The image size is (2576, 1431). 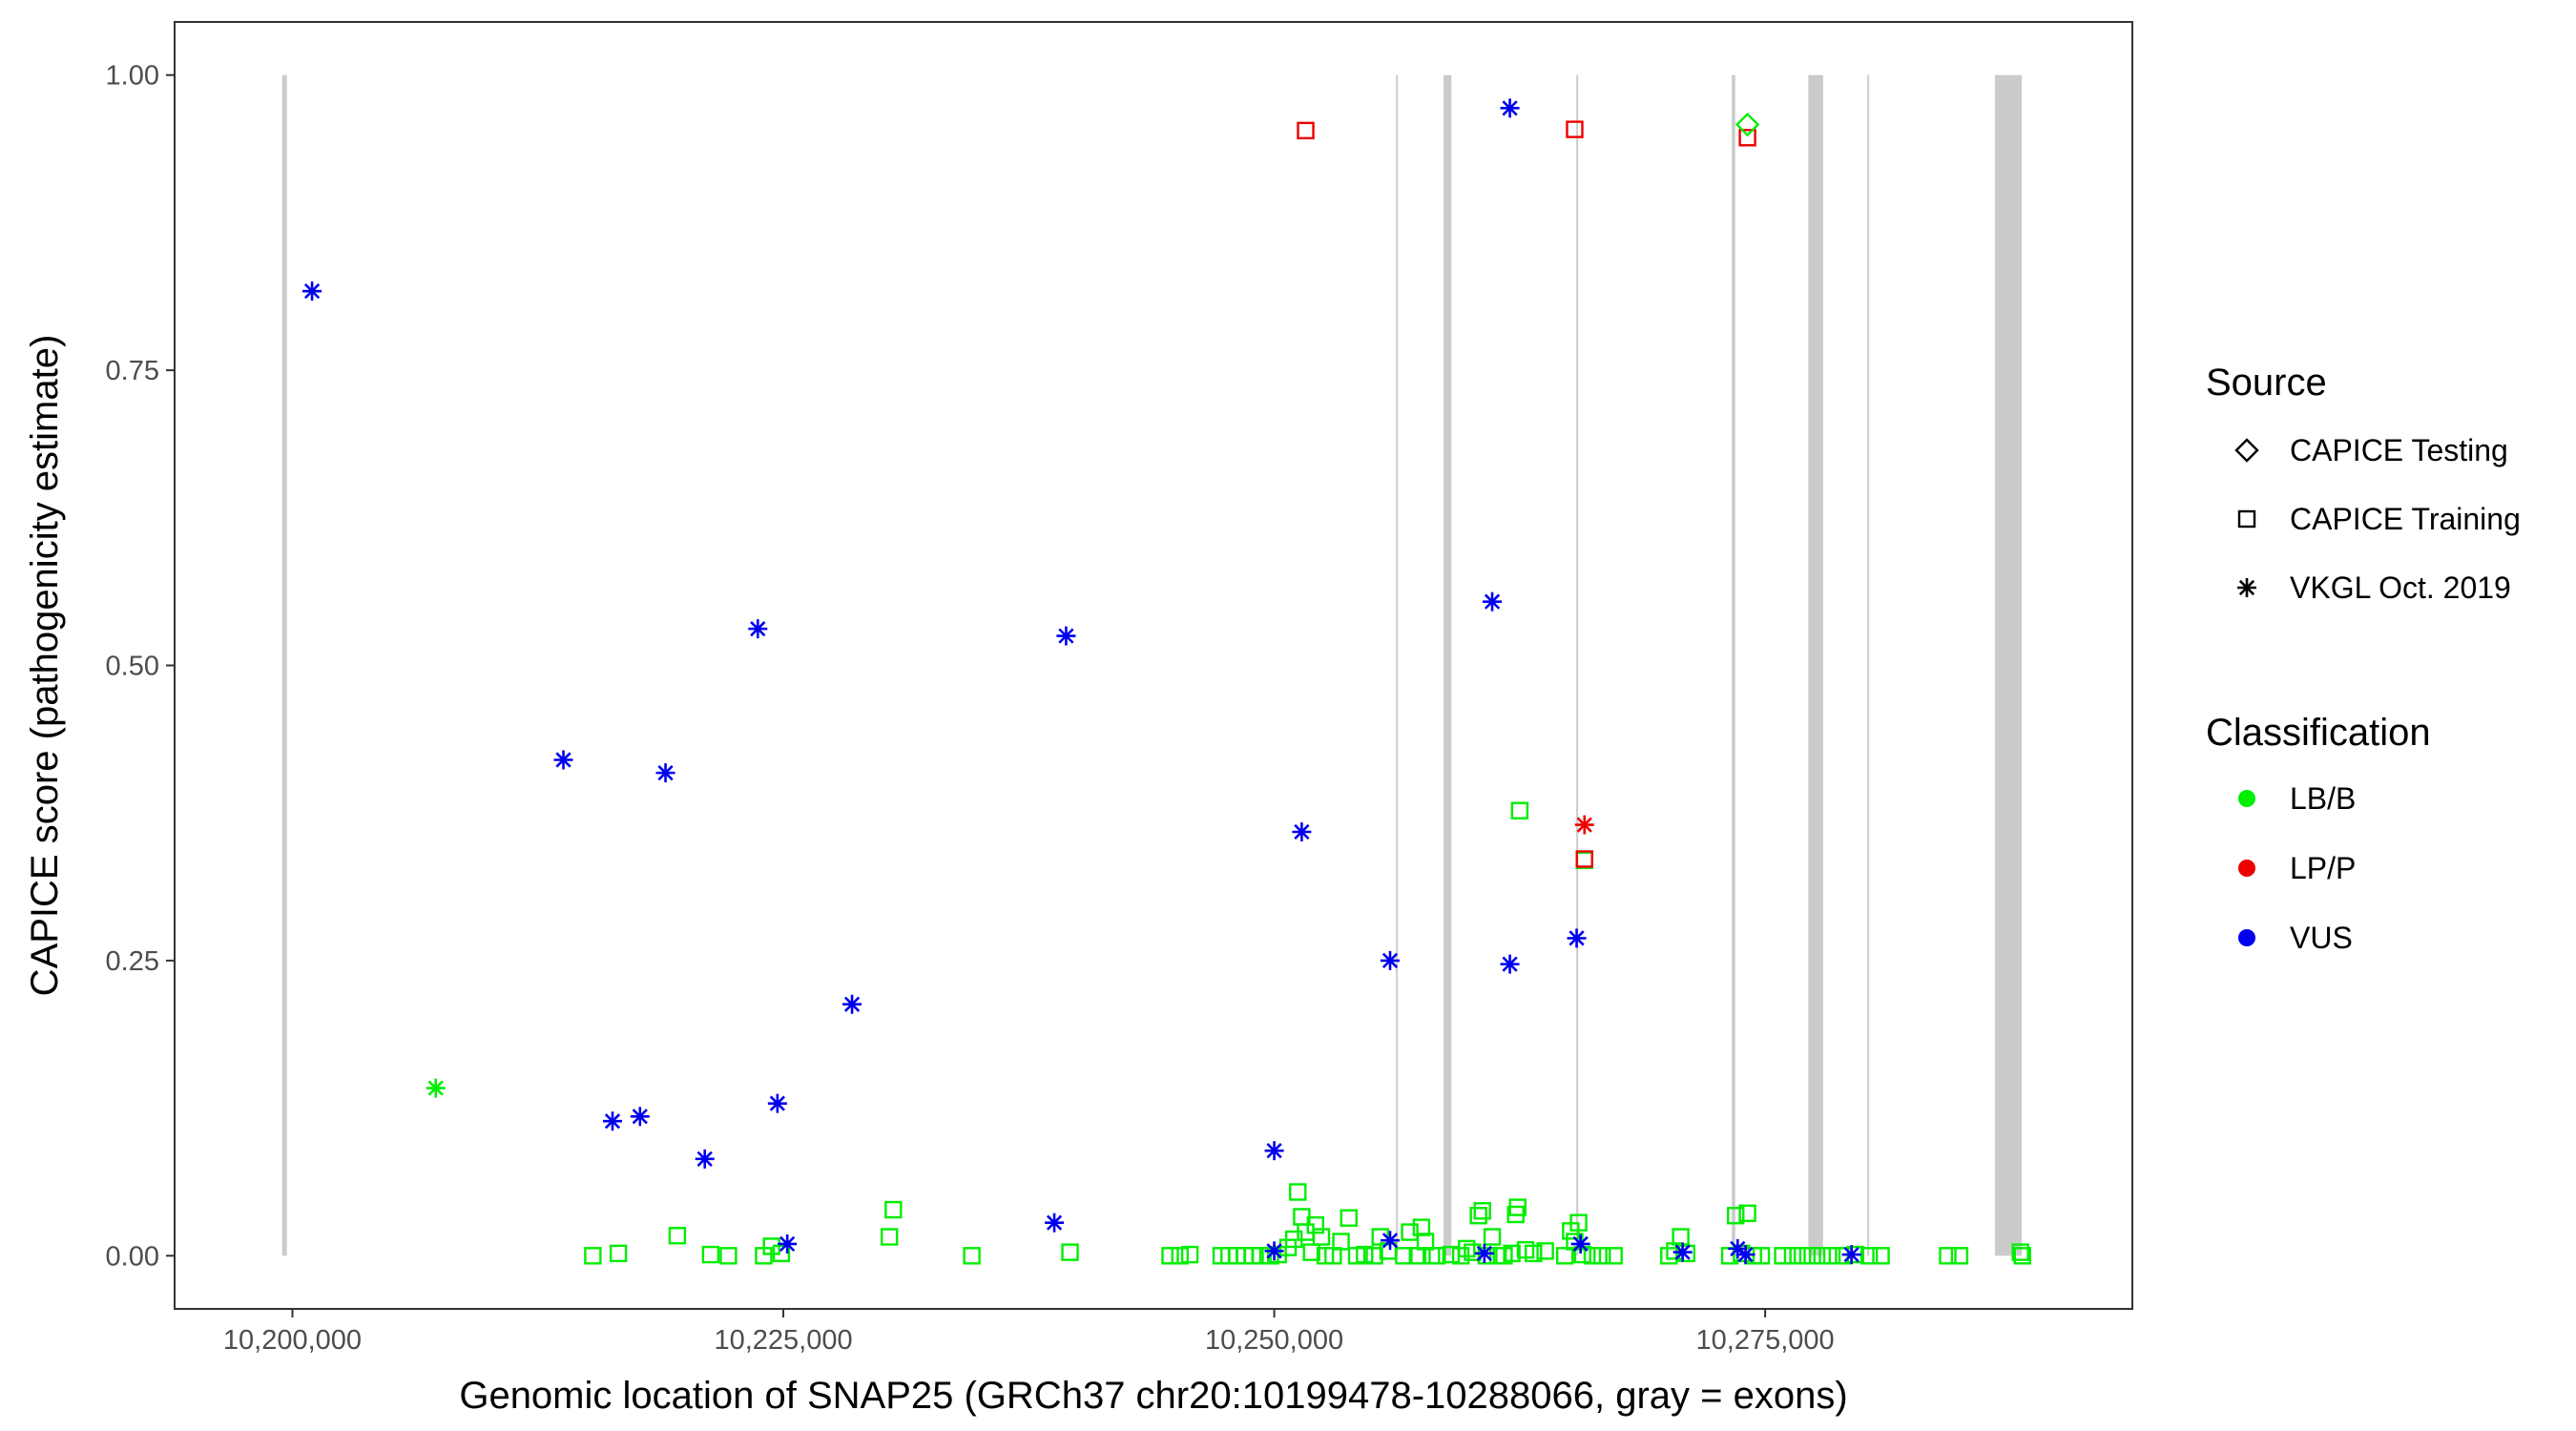 What do you see at coordinates (2323, 868) in the screenshot?
I see `legend-classification-label: LP/P` at bounding box center [2323, 868].